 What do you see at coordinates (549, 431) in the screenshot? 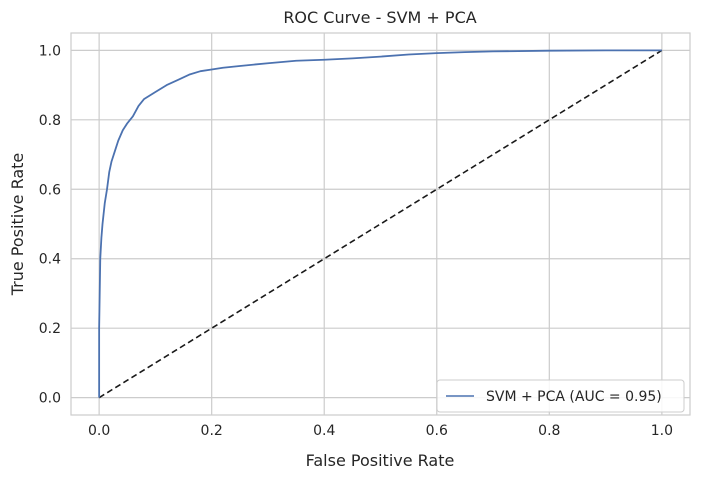
I see `x-tick-label: 0.8` at bounding box center [549, 431].